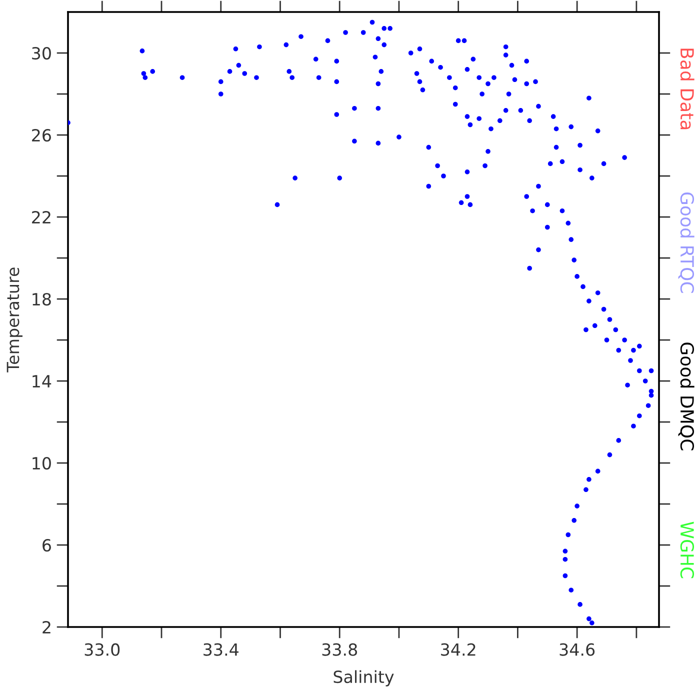 The width and height of the screenshot is (700, 700). Describe the element at coordinates (41, 217) in the screenshot. I see `y-tick-label: 22` at that location.